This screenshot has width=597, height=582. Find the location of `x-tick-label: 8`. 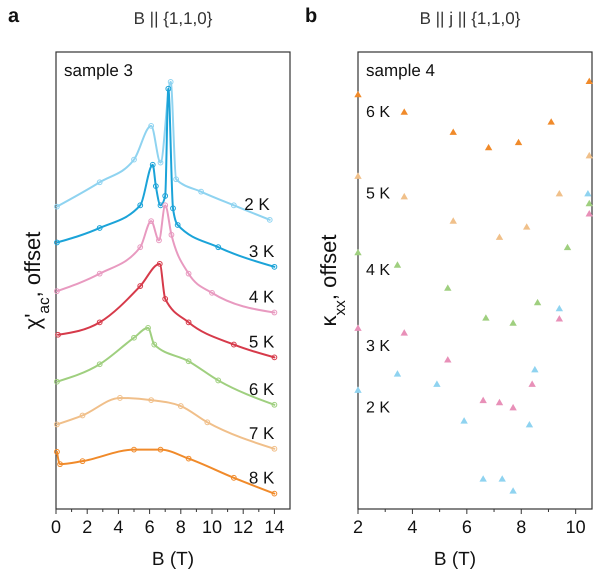

x-tick-label: 8 is located at coordinates (181, 527).